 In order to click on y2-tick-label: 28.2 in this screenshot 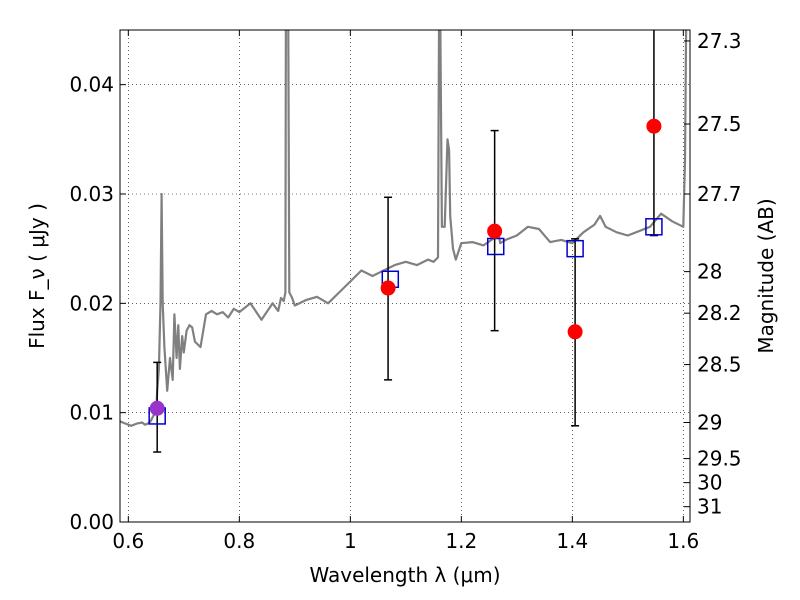, I will do `click(719, 313)`.